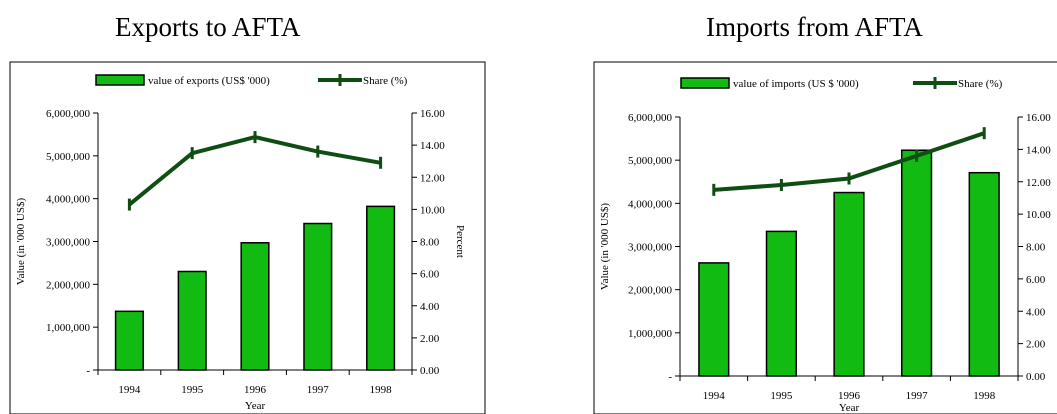  What do you see at coordinates (916, 263) in the screenshot?
I see `imports-bar-1997` at bounding box center [916, 263].